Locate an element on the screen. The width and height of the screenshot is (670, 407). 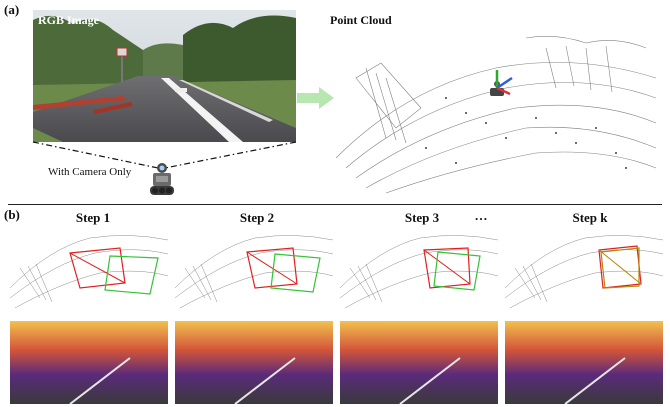
pointcloud-title: Point Cloud is located at coordinates (361, 20).